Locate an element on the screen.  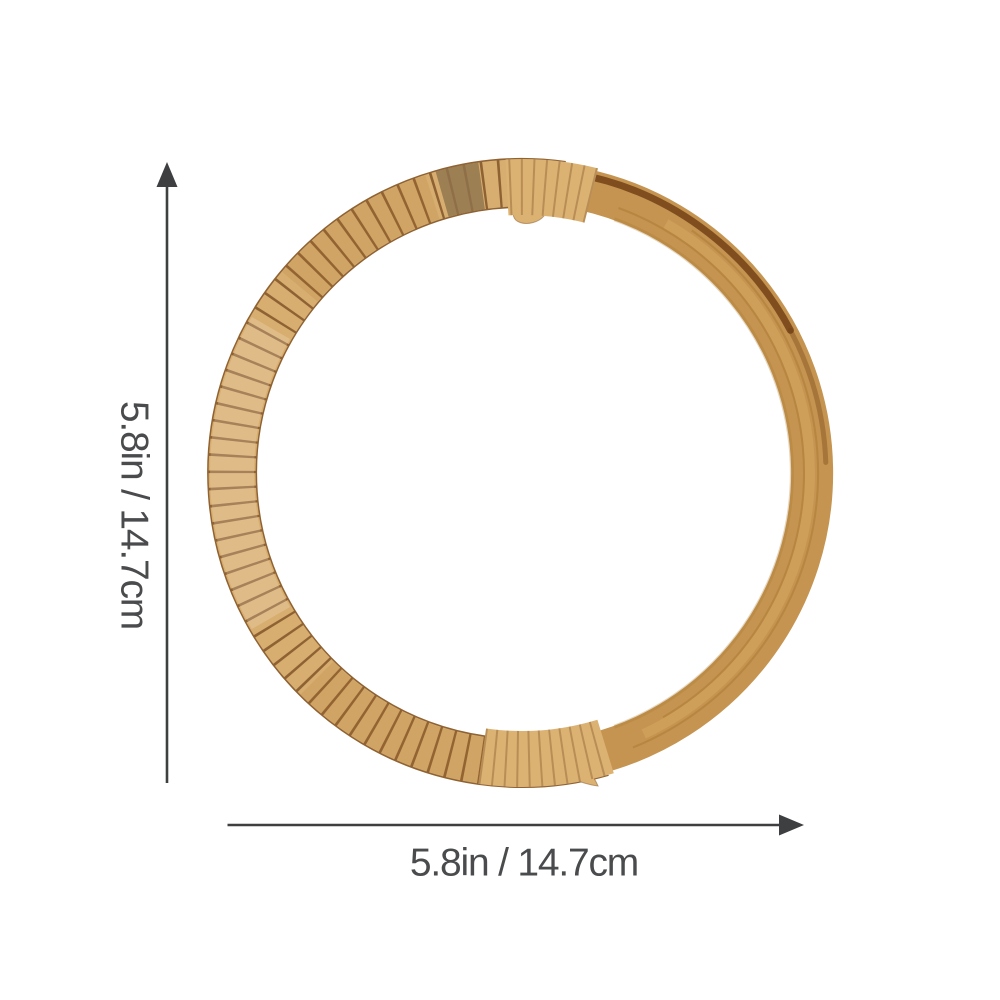
ring-wood-dark-streak is located at coordinates (682, 252).